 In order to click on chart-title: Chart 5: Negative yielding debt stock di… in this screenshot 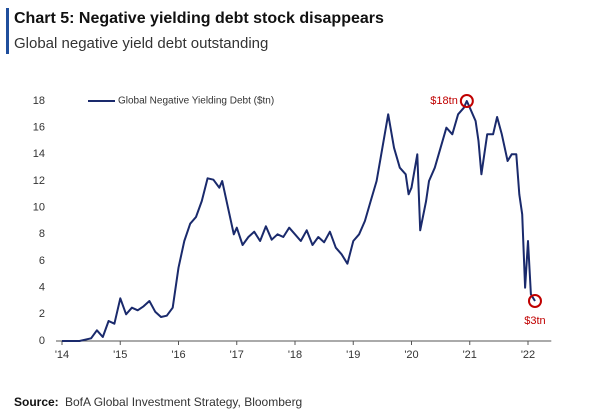, I will do `click(199, 18)`.